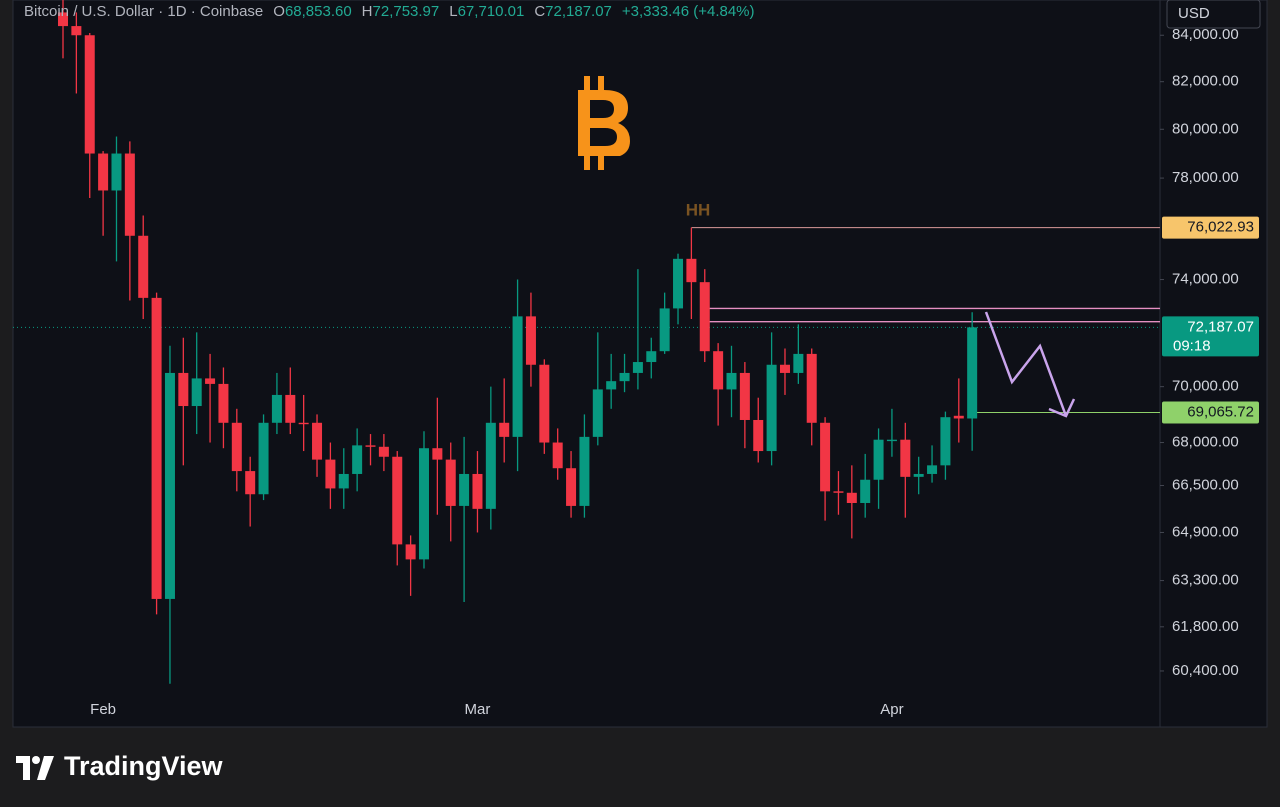 The width and height of the screenshot is (1280, 807). What do you see at coordinates (144, 11) in the screenshot?
I see `symbol: Bitcoin / U.S. Dollar · 1D · Coinbase` at bounding box center [144, 11].